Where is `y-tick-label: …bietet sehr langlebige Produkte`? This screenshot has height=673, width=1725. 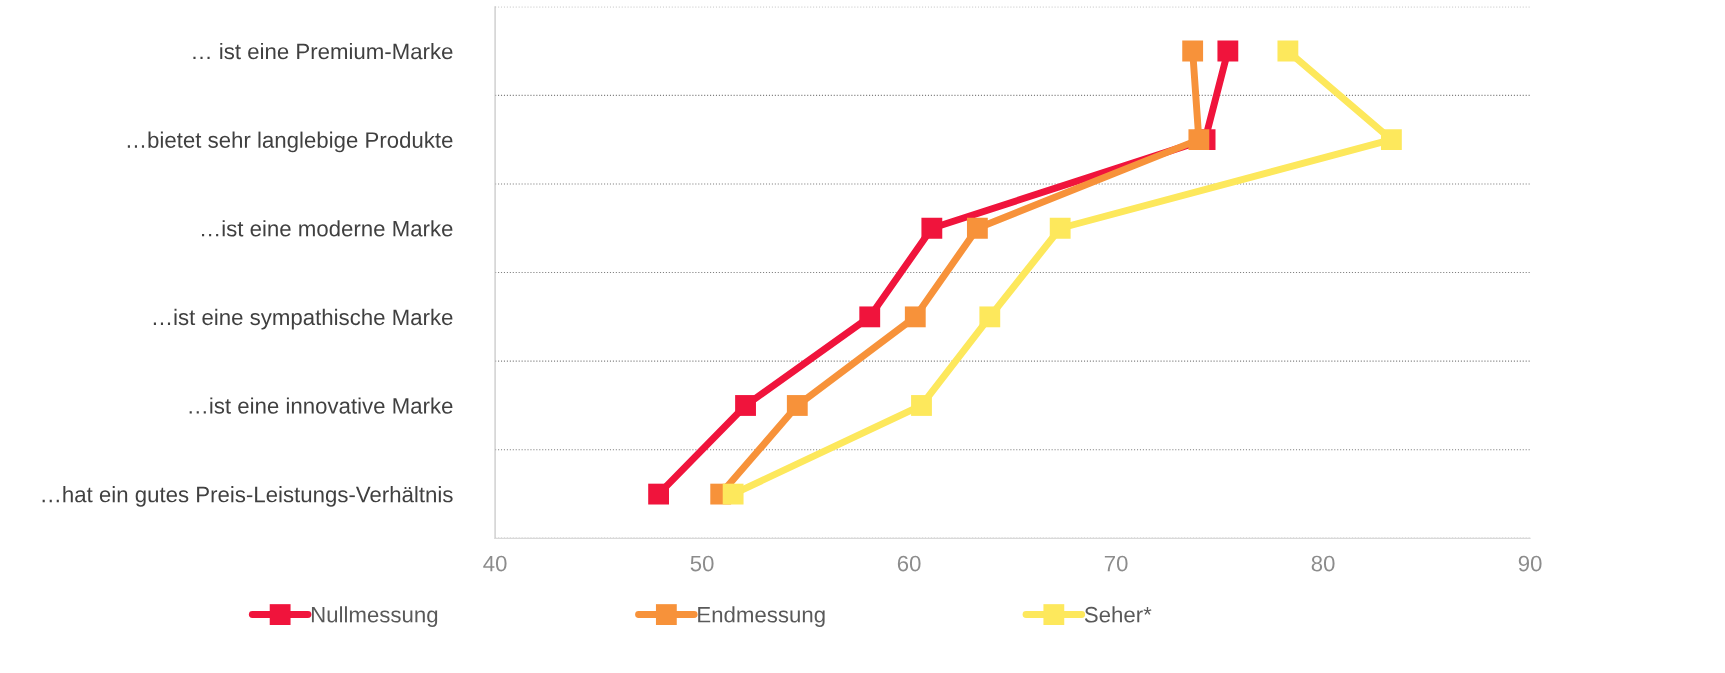 y-tick-label: …bietet sehr langlebige Produkte is located at coordinates (290, 142).